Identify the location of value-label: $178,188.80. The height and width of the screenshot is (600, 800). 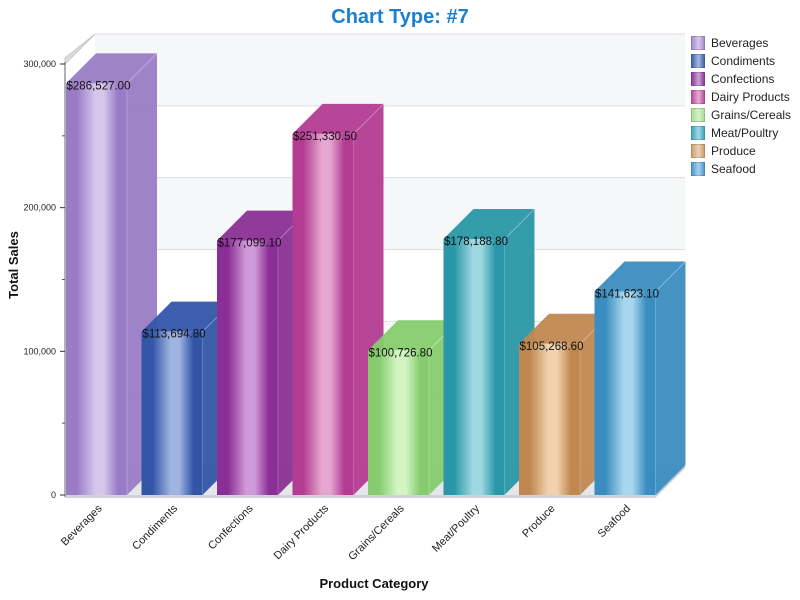
(476, 242).